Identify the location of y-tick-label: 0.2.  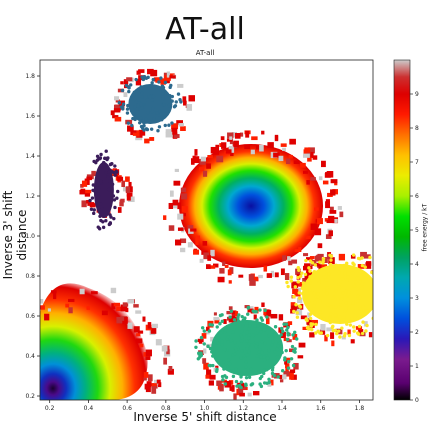
(30, 396).